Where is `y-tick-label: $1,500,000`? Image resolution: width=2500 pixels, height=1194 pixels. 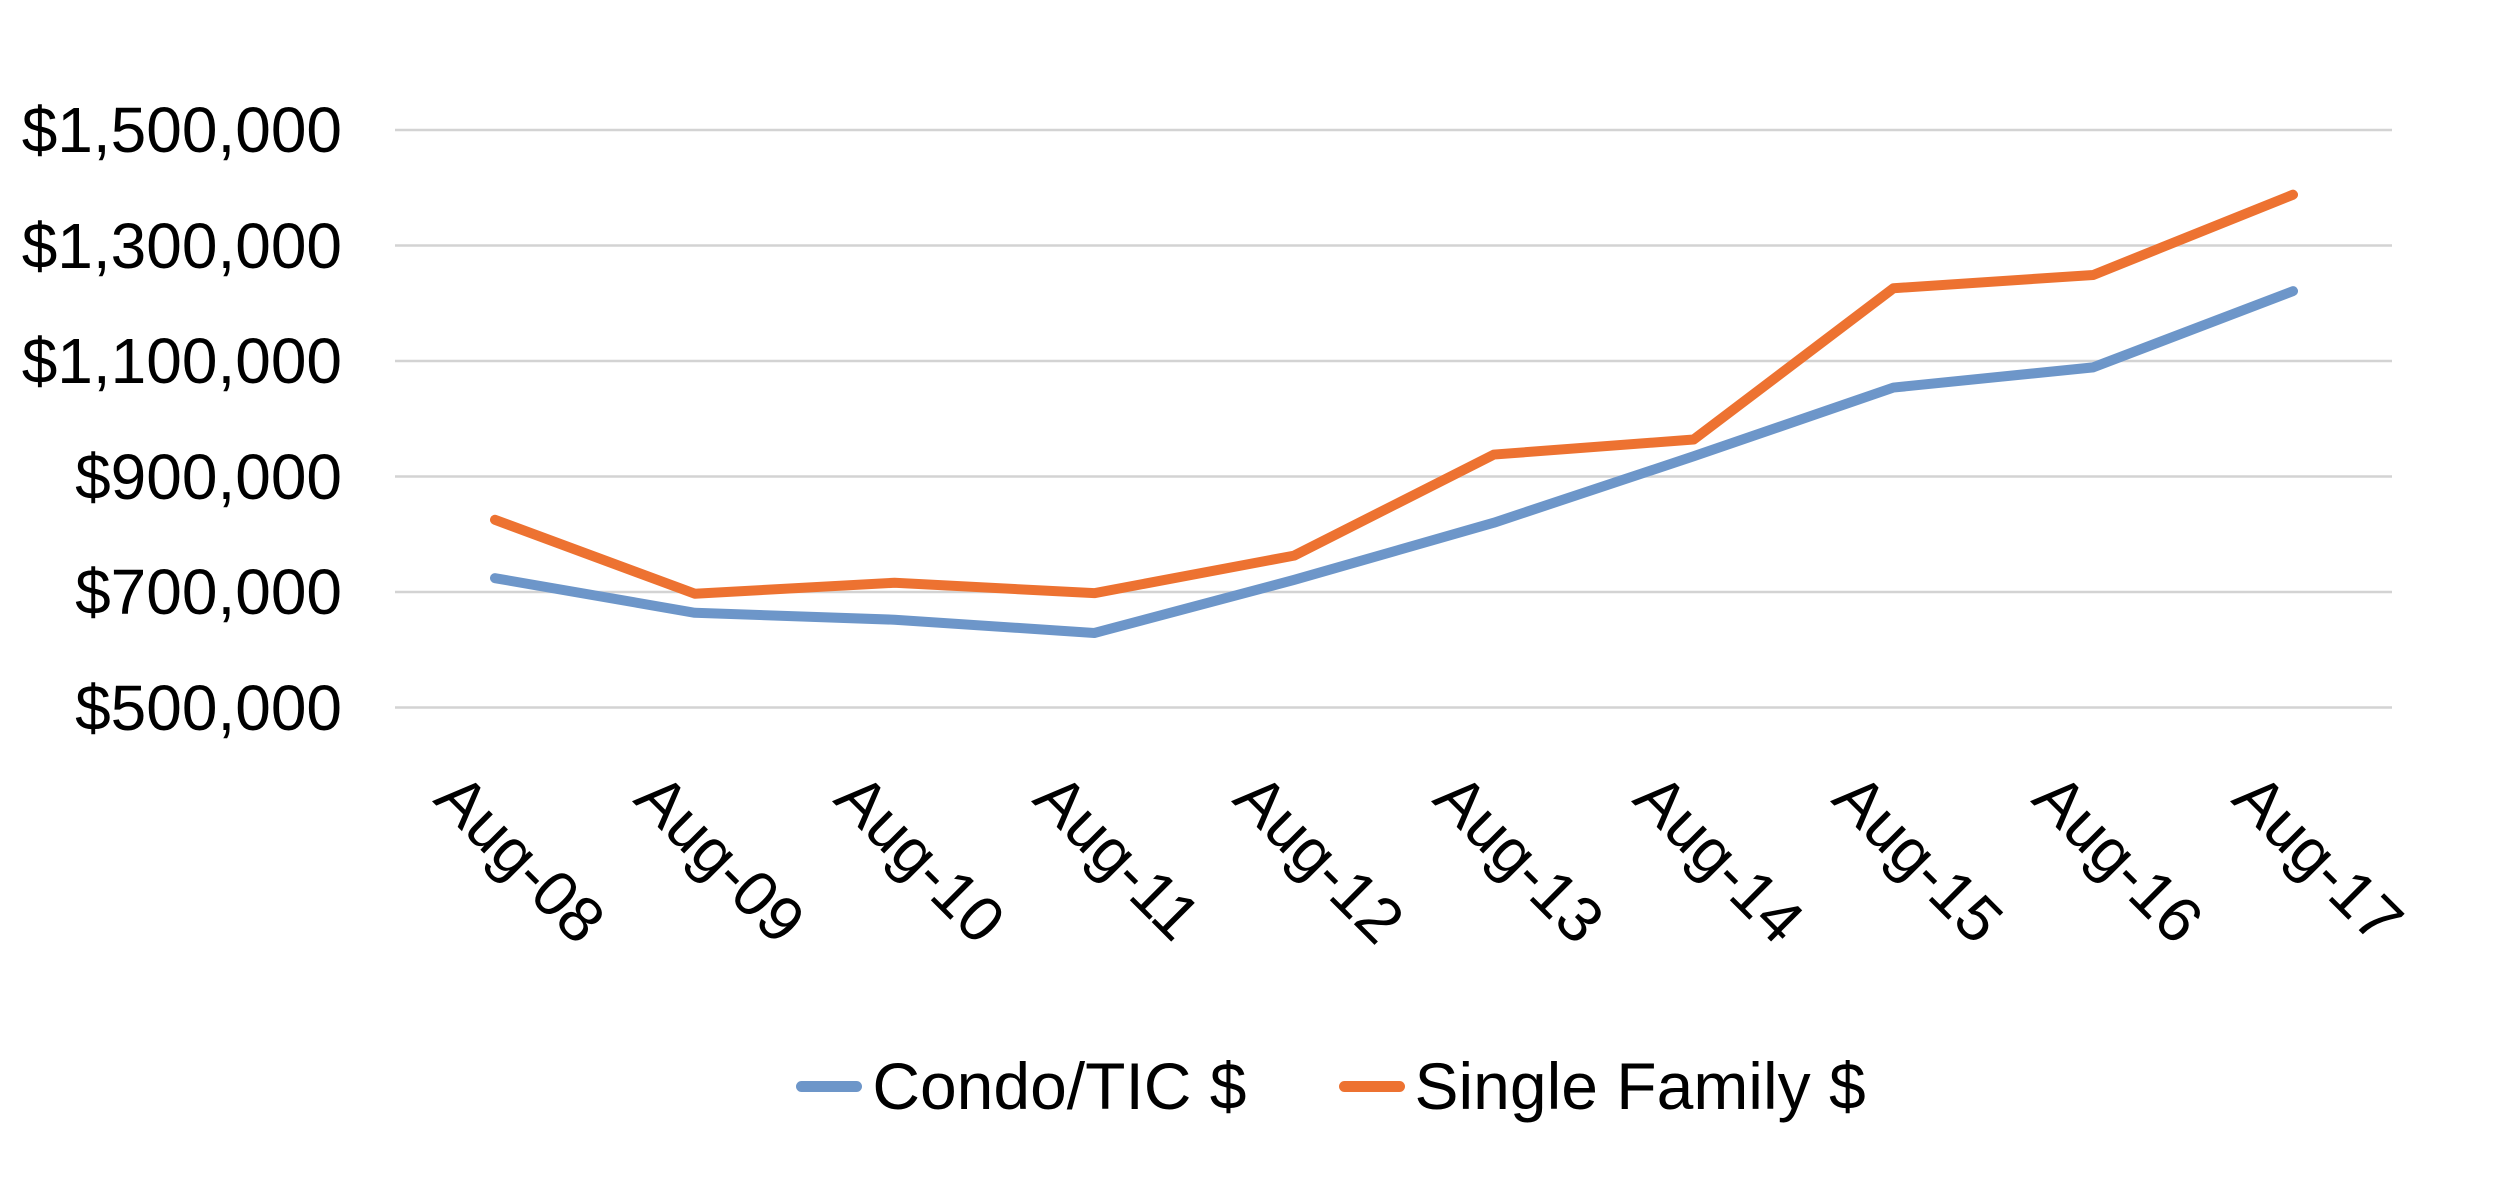
y-tick-label: $1,500,000 is located at coordinates (181, 130).